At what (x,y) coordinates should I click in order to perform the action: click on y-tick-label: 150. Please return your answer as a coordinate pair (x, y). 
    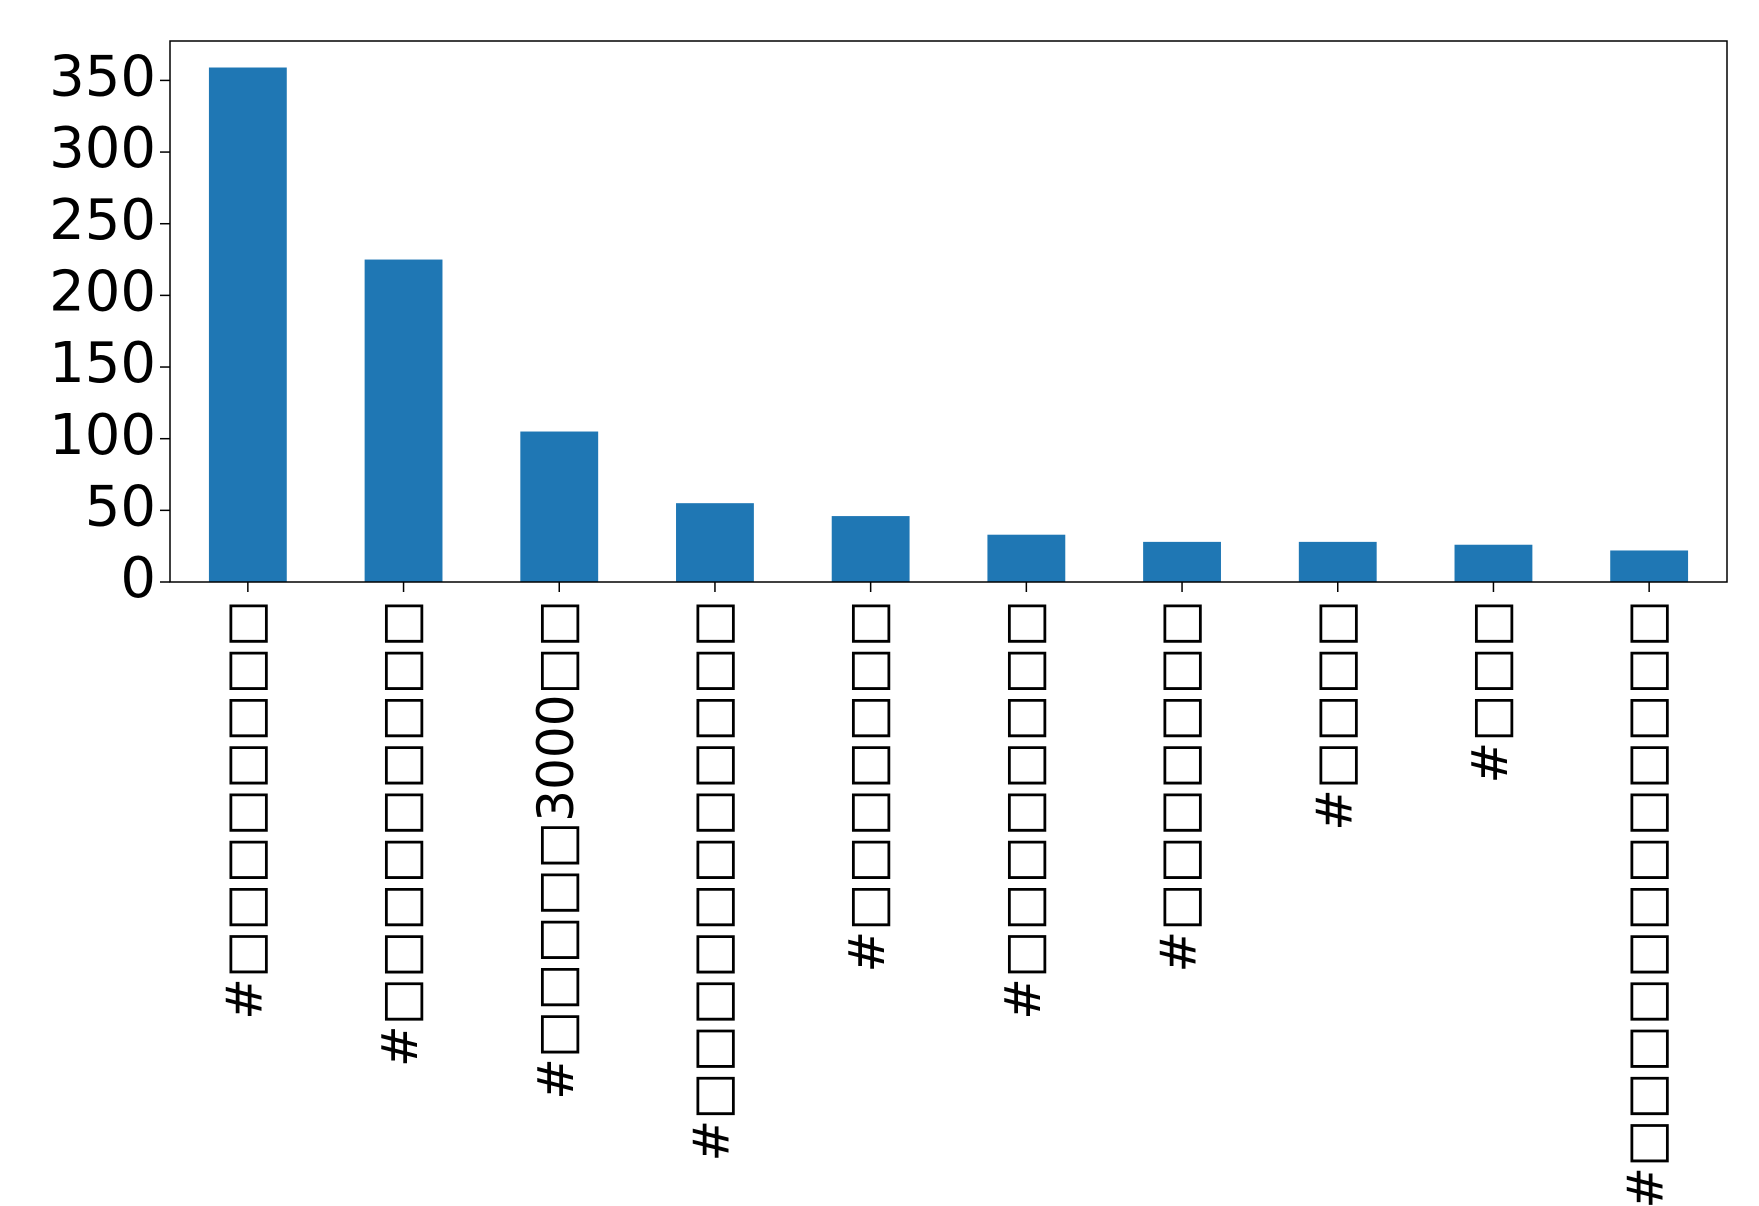
    Looking at the image, I should click on (102, 363).